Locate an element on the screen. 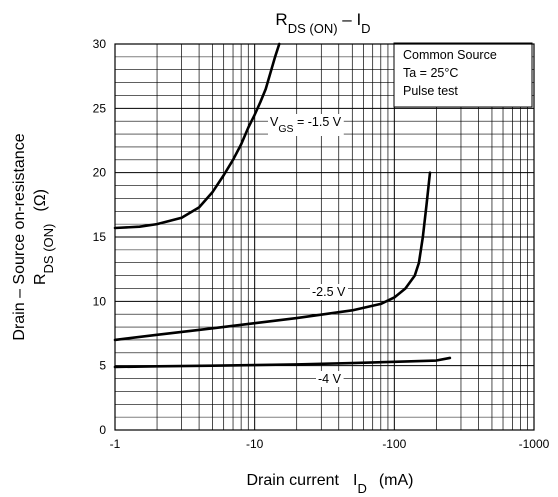  y-tick-label: 5 is located at coordinates (102, 366).